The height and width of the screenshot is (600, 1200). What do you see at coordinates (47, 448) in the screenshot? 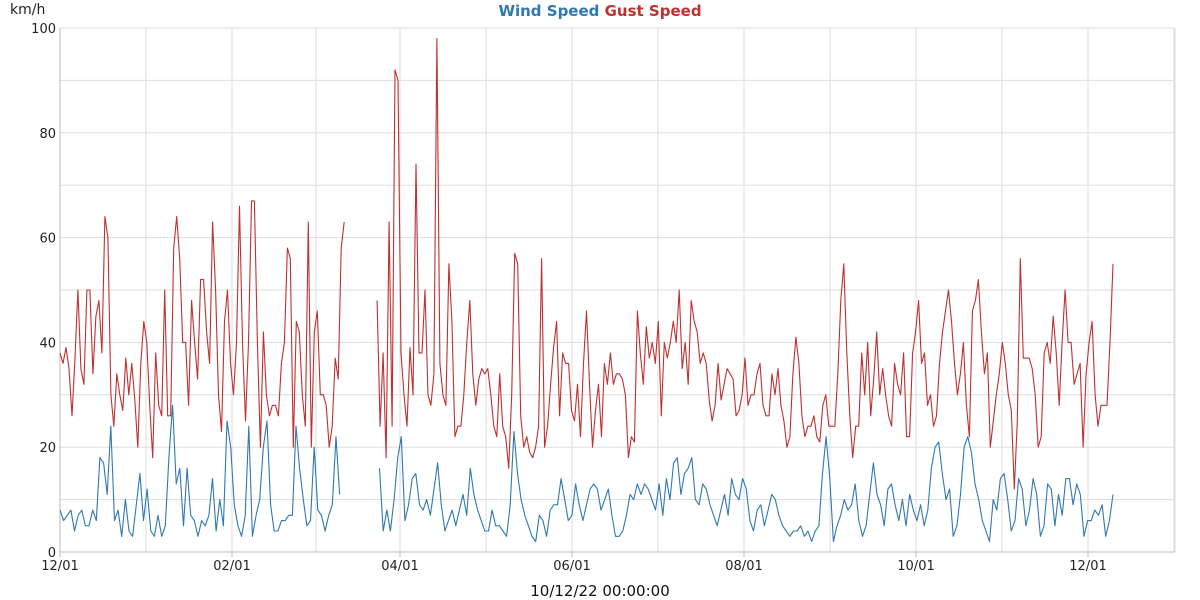
I see `y-tick-label: 20` at bounding box center [47, 448].